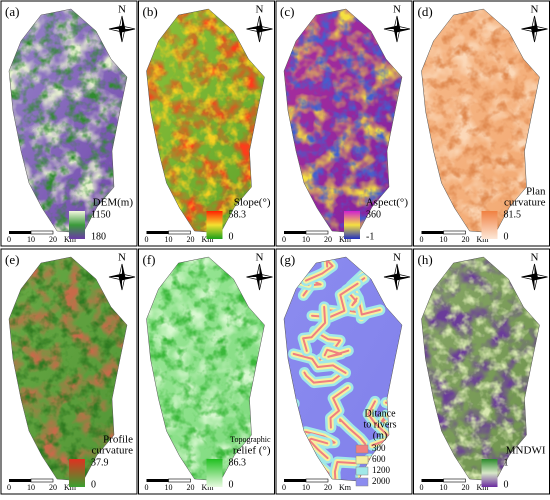  What do you see at coordinates (381, 481) in the screenshot?
I see `legend-class-label: 2000` at bounding box center [381, 481].